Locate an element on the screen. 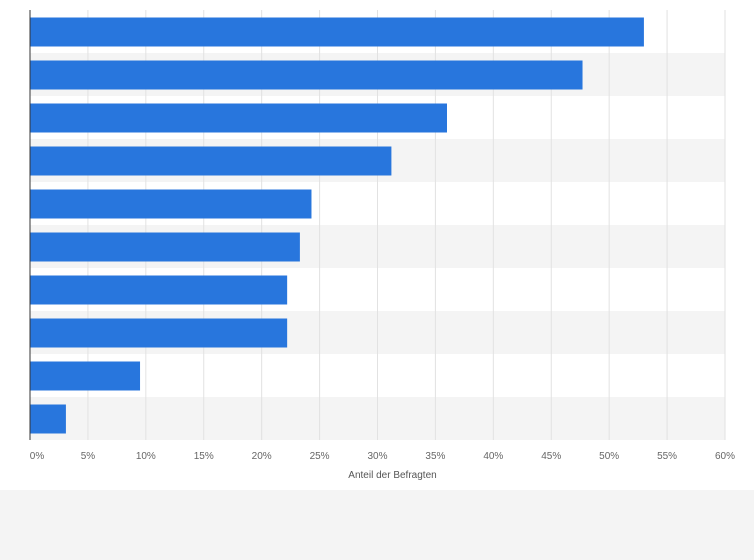  x-tick-label: 25% is located at coordinates (320, 456).